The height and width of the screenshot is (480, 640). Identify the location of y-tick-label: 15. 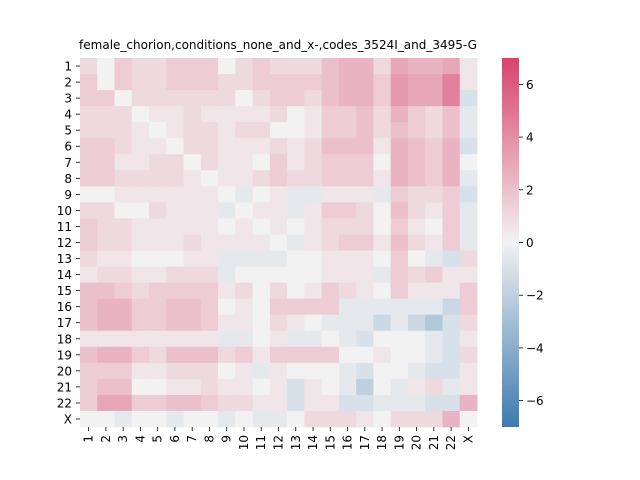
(64, 291).